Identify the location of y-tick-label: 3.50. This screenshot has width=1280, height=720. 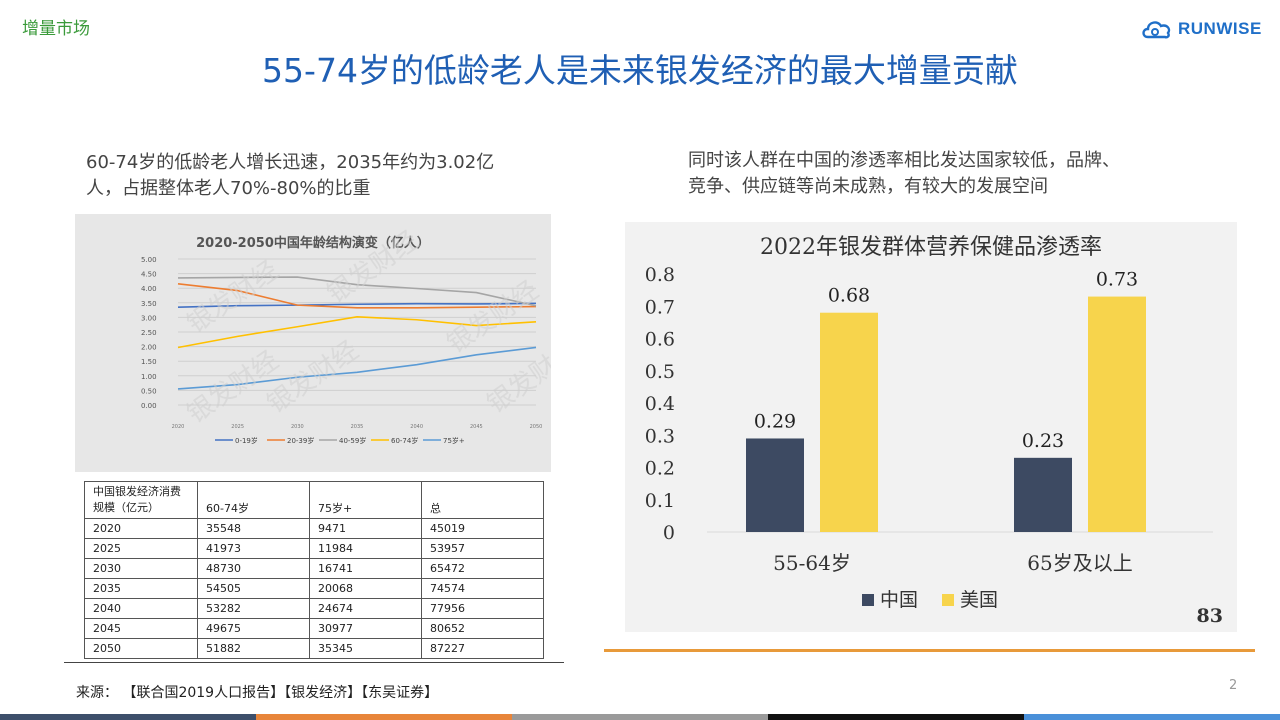
(149, 304).